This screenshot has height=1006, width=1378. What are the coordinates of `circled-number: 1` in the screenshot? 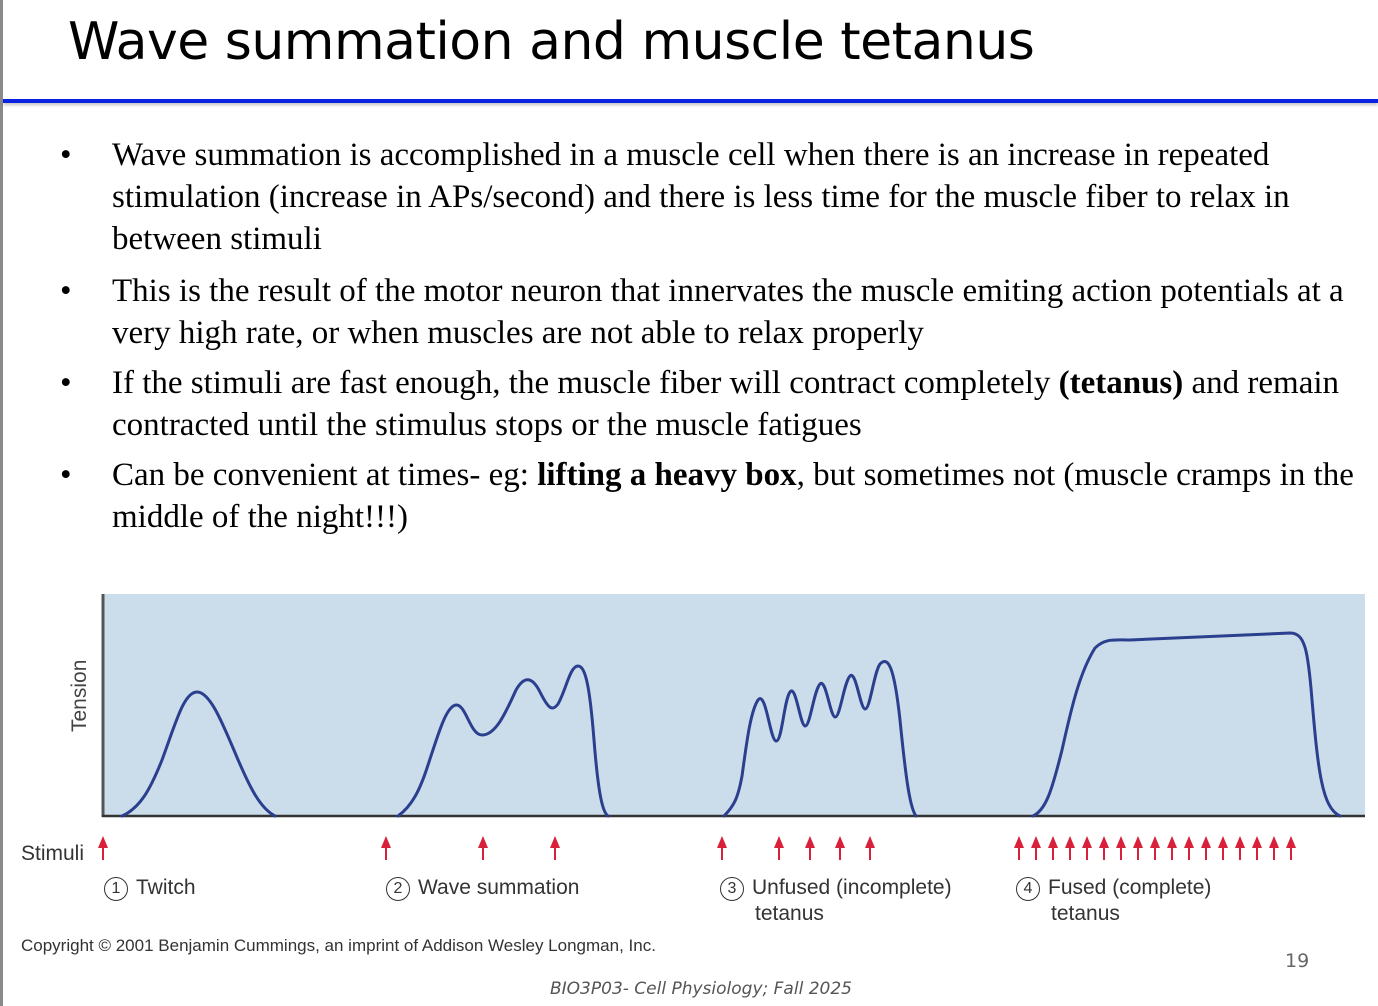 It's located at (116, 889).